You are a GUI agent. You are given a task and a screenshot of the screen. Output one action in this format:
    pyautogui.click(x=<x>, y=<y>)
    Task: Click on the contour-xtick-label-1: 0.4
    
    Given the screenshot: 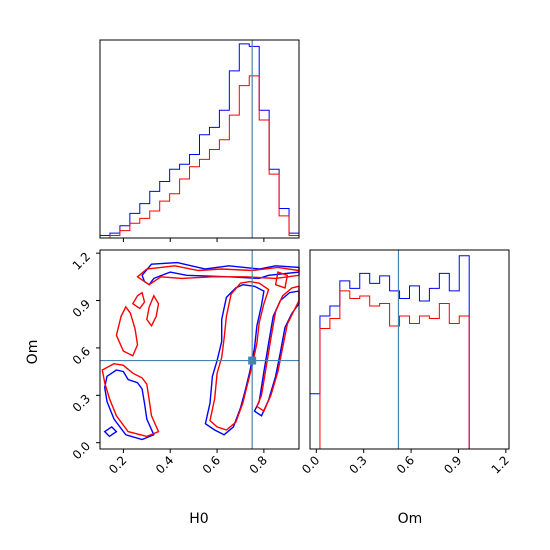 What is the action you would take?
    pyautogui.click(x=164, y=464)
    